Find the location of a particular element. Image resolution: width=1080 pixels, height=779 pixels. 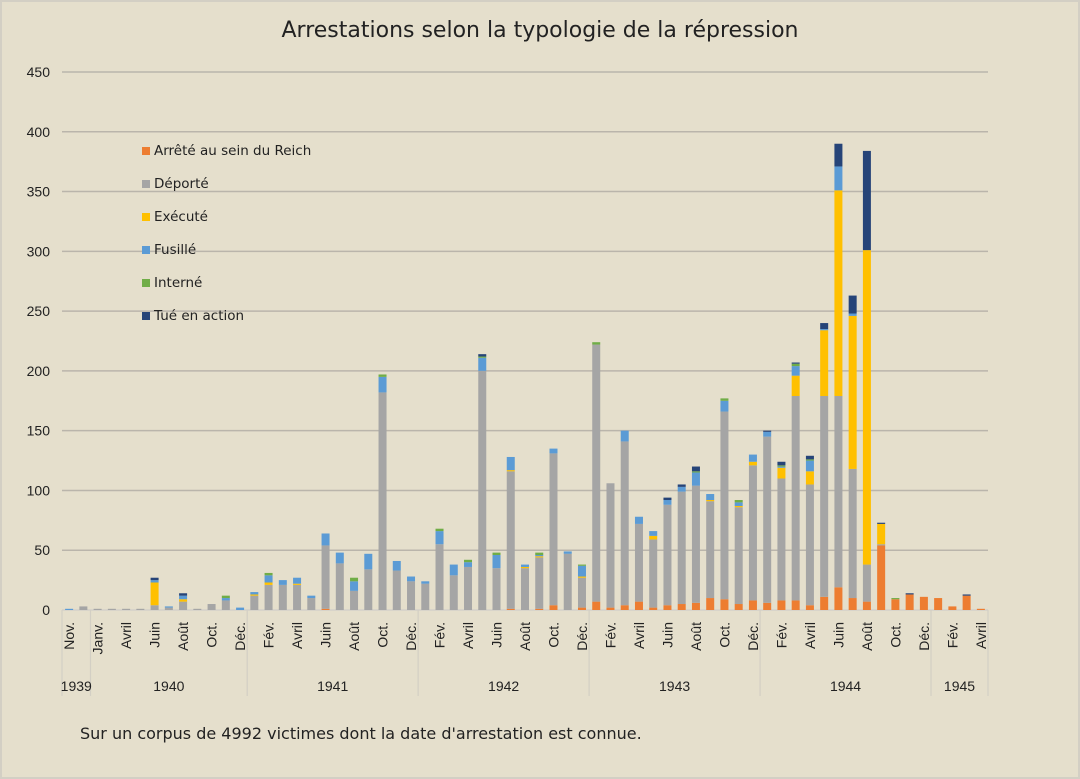

year-label: 1939 is located at coordinates (76, 686).